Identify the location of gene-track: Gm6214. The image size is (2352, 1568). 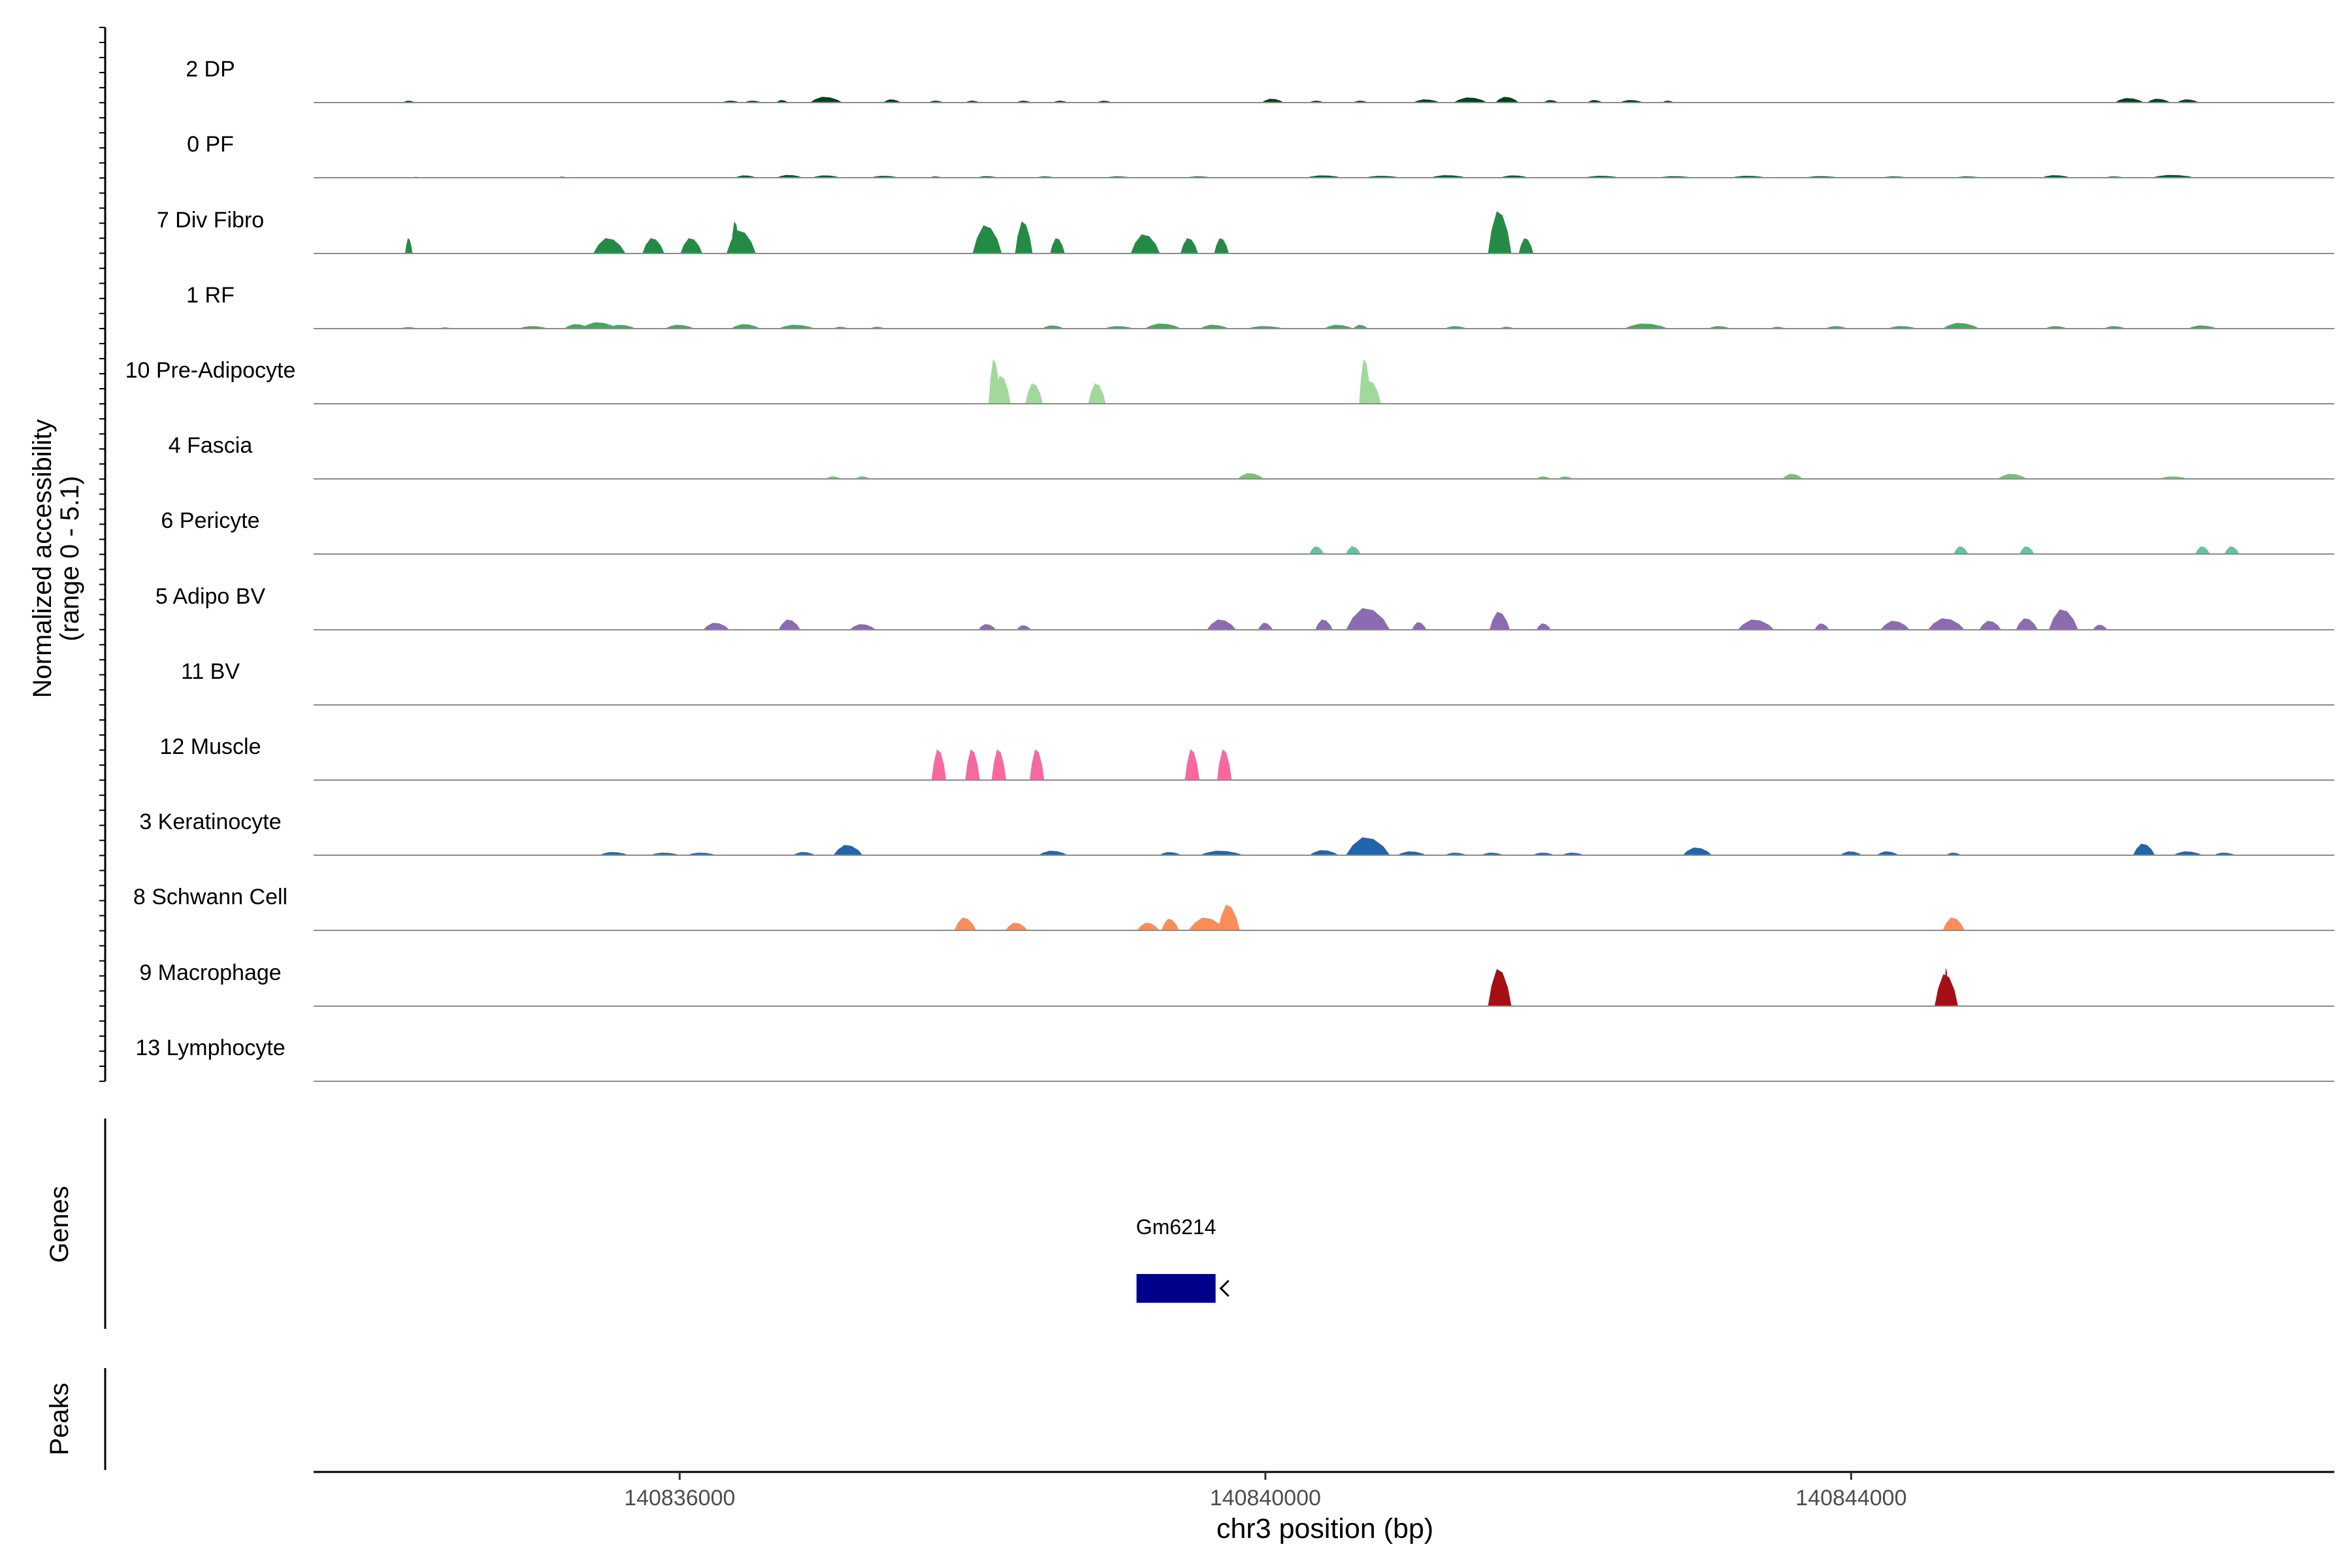
(1183, 1259).